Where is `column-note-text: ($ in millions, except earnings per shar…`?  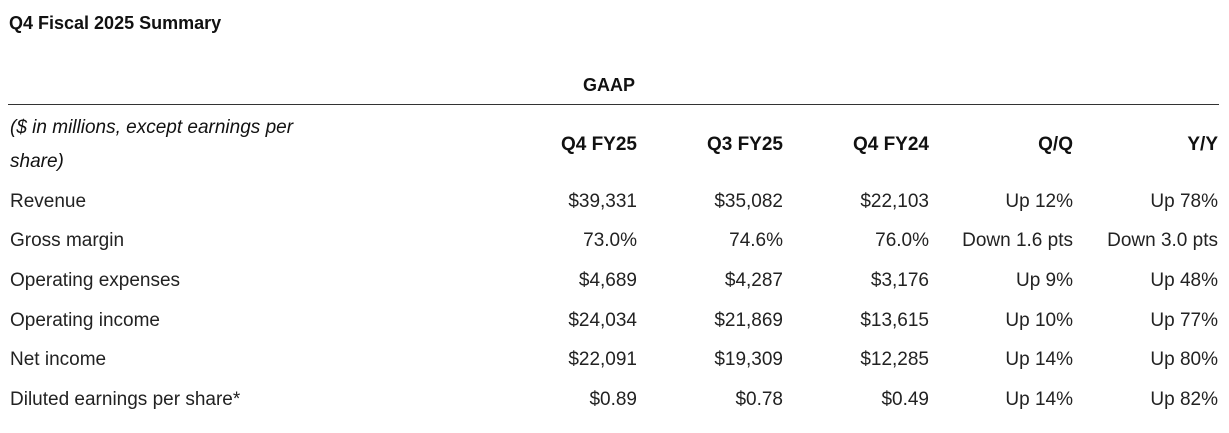
column-note-text: ($ in millions, except earnings per shar… is located at coordinates (152, 144).